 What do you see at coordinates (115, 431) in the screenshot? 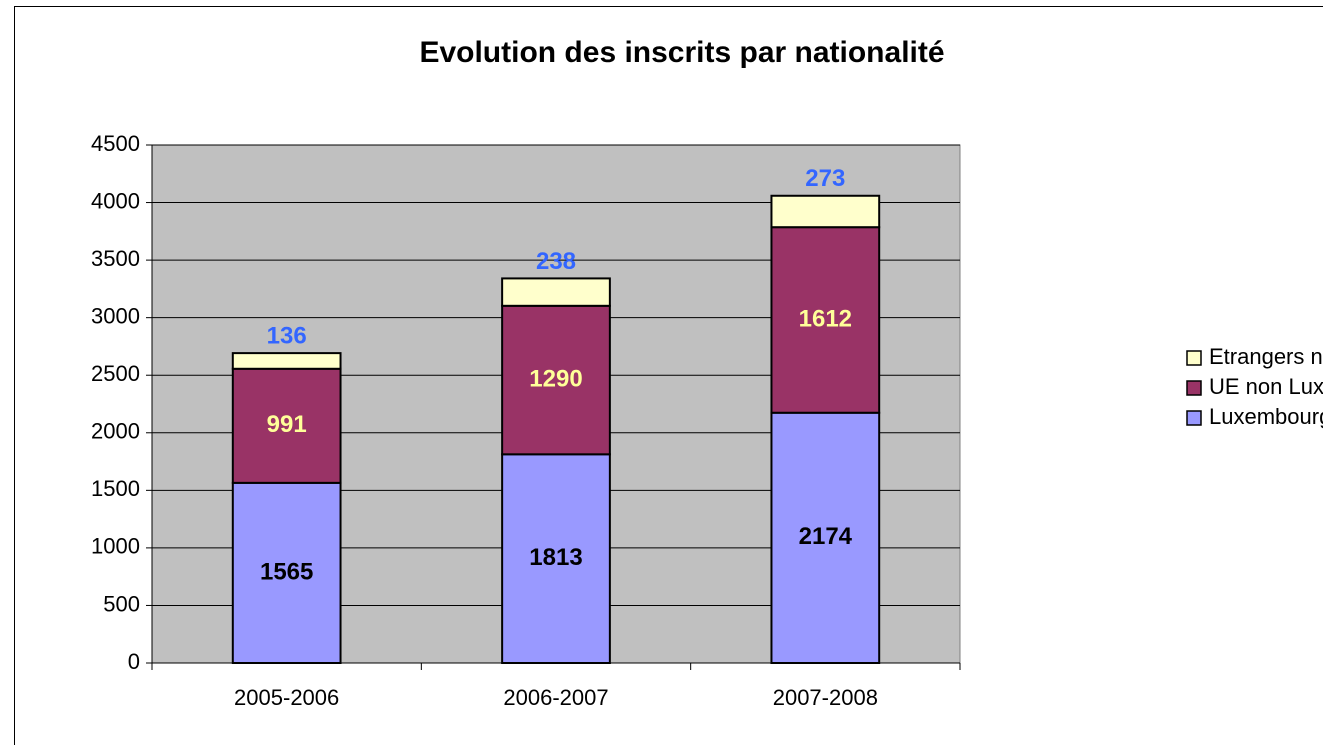
I see `y-tick-label: 2000` at bounding box center [115, 431].